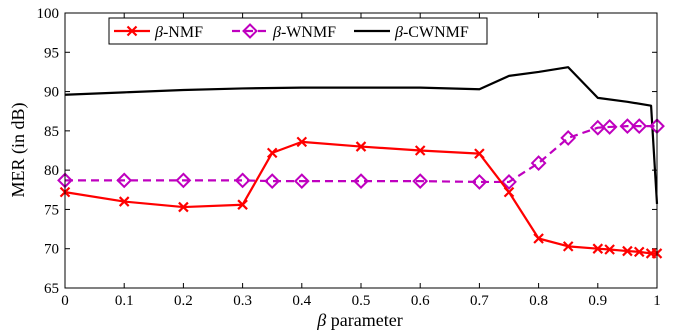  Describe the element at coordinates (597, 301) in the screenshot. I see `x-tick-label: 0.9` at that location.